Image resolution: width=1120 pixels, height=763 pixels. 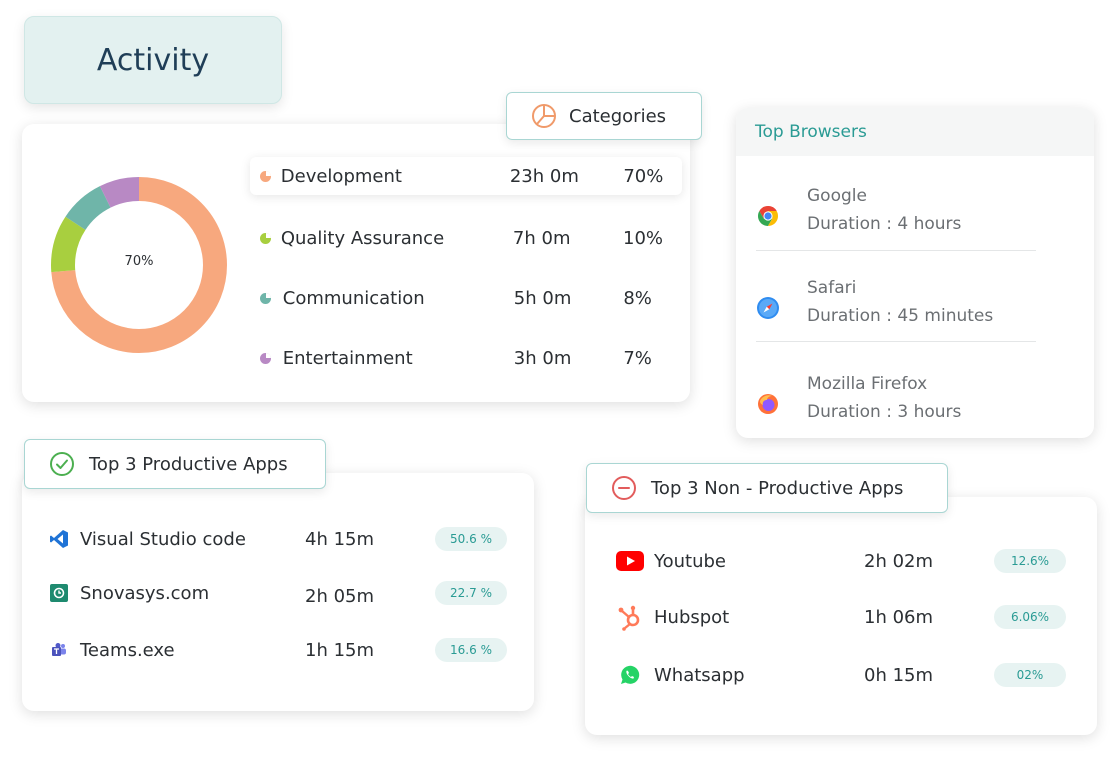 What do you see at coordinates (884, 412) in the screenshot?
I see `browser-duration: Duration : 3 hours` at bounding box center [884, 412].